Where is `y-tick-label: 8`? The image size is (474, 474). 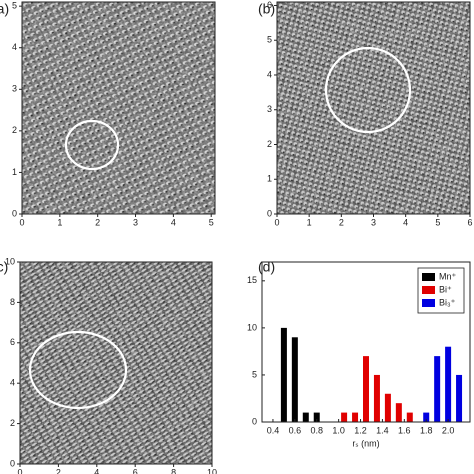 y-tick-label: 8 is located at coordinates (12, 302).